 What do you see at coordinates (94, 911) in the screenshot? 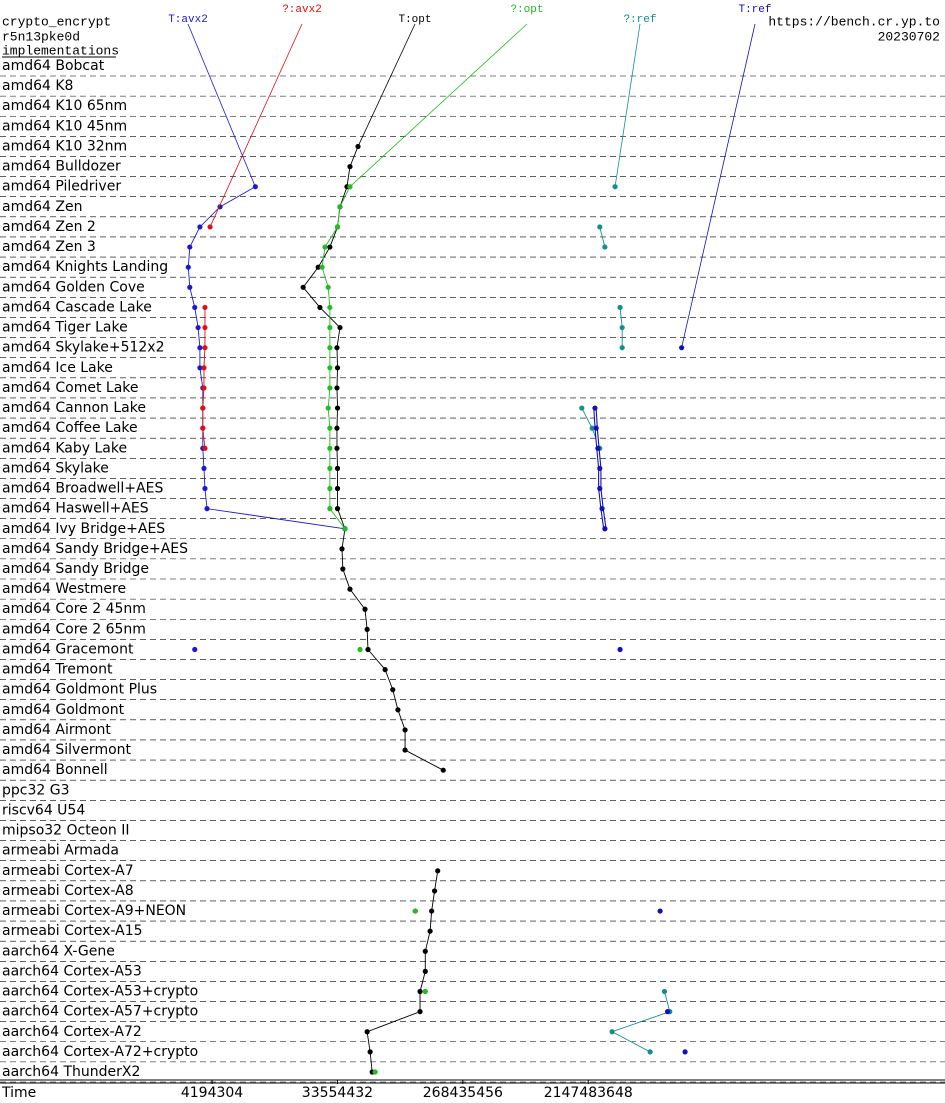
I see `row-label: armeabi Cortex-A9+NEON` at bounding box center [94, 911].